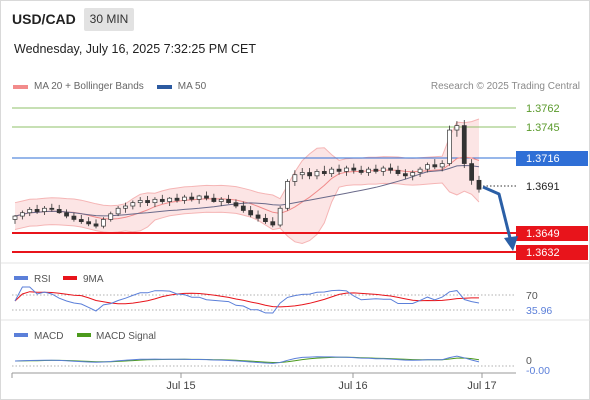 The image size is (590, 400). Describe the element at coordinates (497, 214) in the screenshot. I see `forecast-arrow` at that location.